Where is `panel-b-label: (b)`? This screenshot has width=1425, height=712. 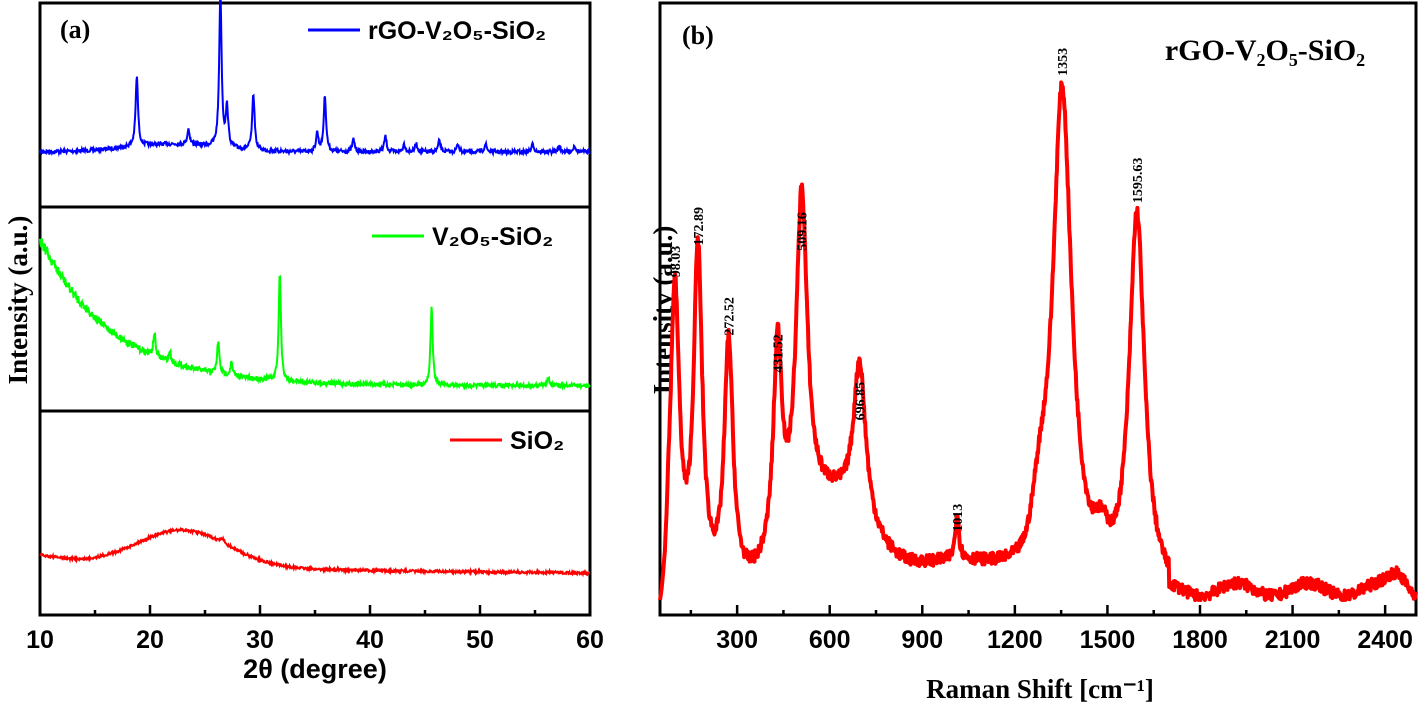
panel-b-label: (b) is located at coordinates (698, 35).